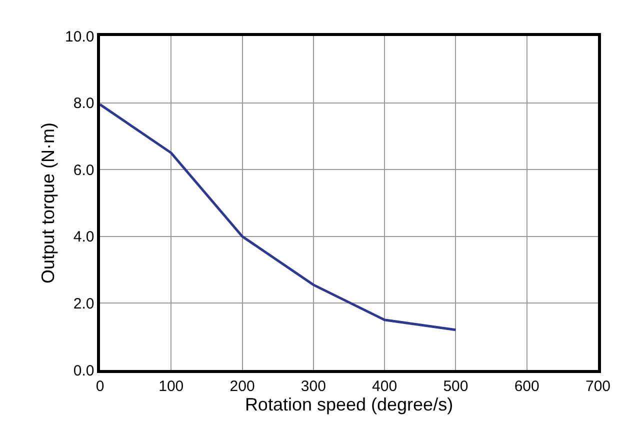 The image size is (644, 428). Describe the element at coordinates (83, 371) in the screenshot. I see `y-tick-label: 0.0` at that location.